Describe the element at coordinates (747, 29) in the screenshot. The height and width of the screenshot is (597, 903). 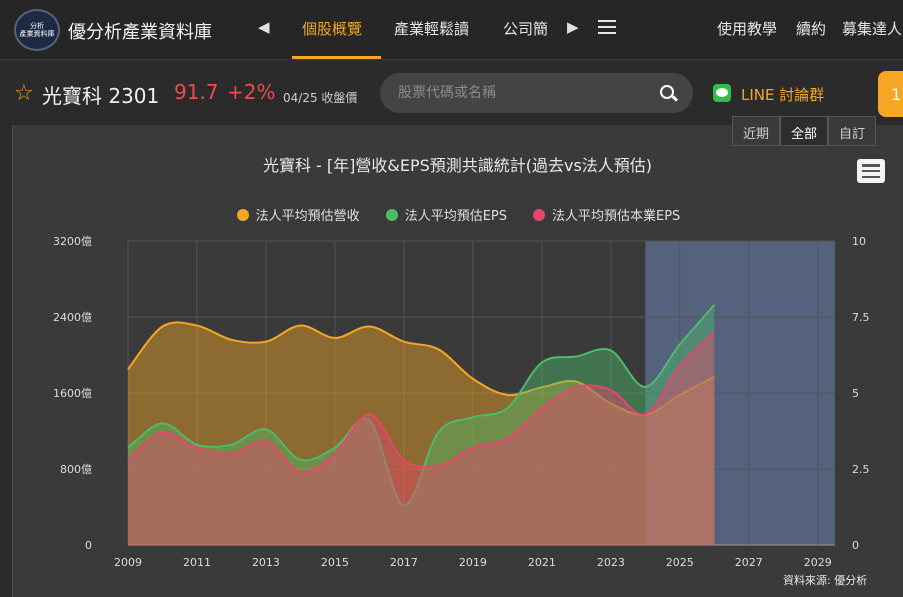
I see `tutorial-link: 使用教學` at that location.